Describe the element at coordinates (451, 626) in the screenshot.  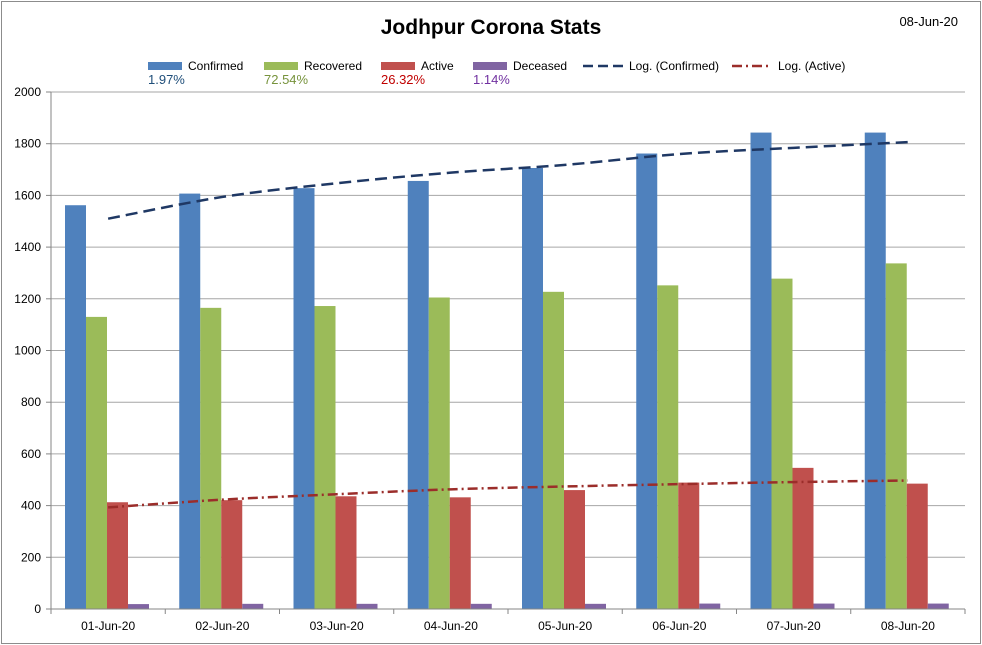
I see `x-tick-label: 04-Jun-20` at that location.